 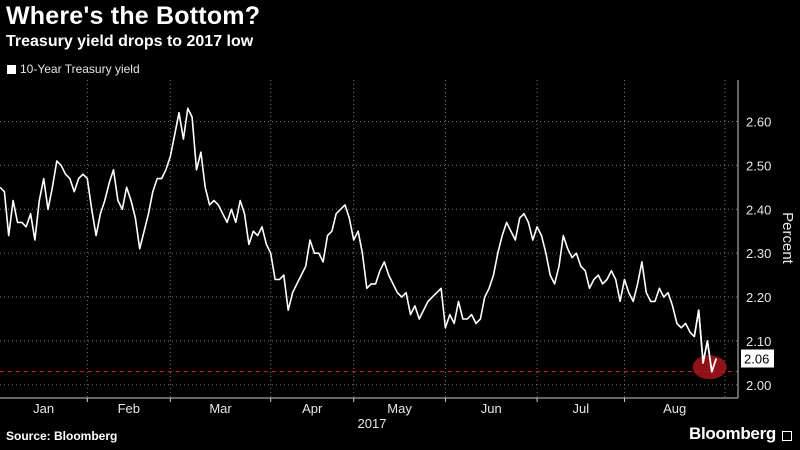 What do you see at coordinates (133, 16) in the screenshot?
I see `chart-title: Where's the Bottom?` at bounding box center [133, 16].